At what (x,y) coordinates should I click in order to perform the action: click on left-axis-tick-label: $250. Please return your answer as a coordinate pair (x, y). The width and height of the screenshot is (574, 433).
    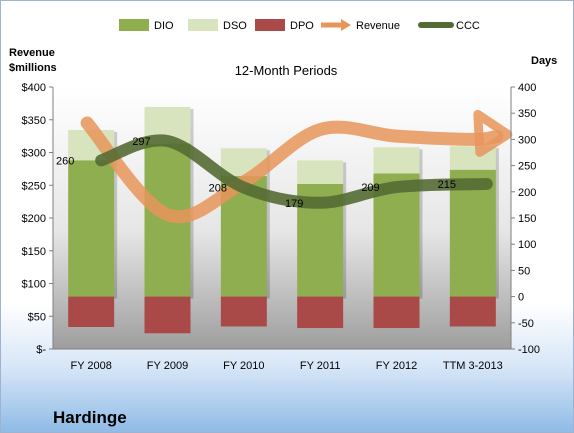
    Looking at the image, I should click on (34, 186).